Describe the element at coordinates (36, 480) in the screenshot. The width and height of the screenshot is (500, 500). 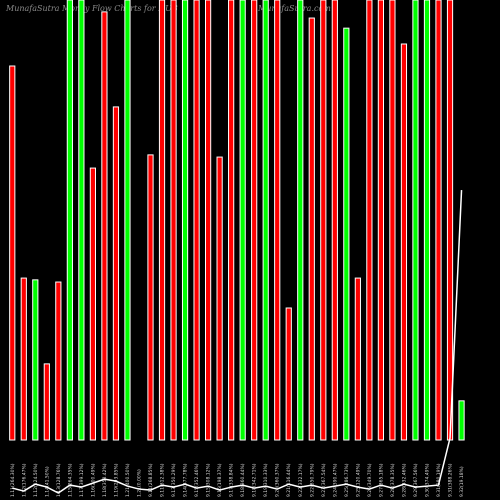
I see `x-tick-label: 1.12(124.50%)` at that location.